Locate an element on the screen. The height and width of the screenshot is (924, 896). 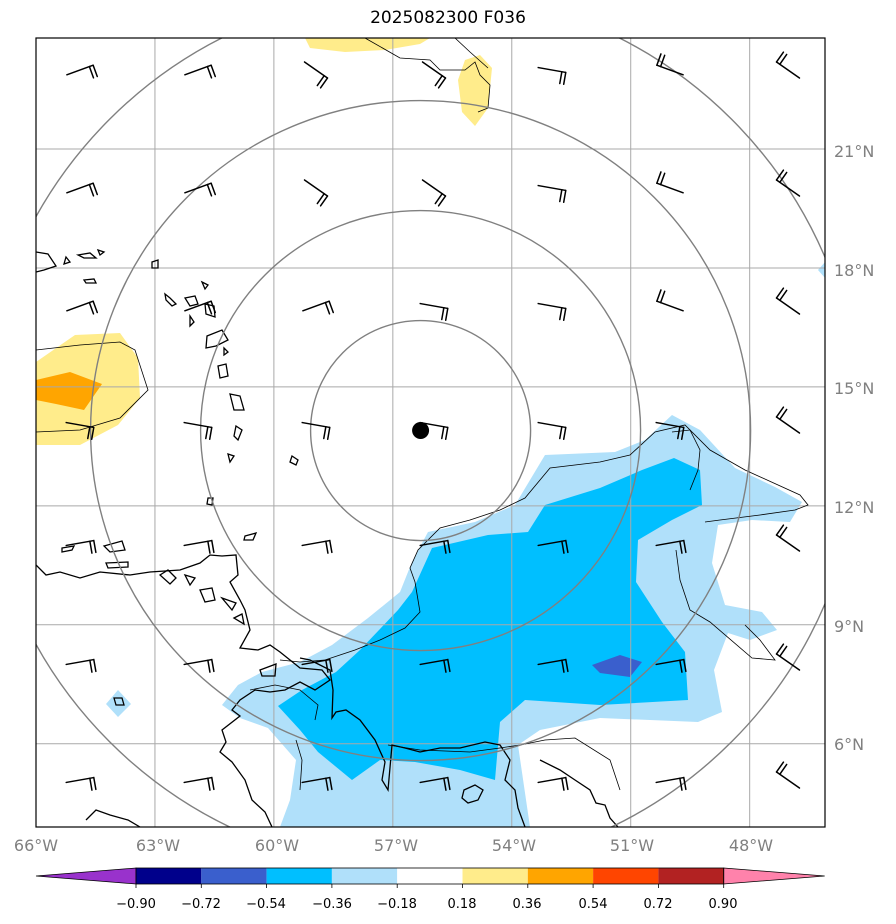
longitude-labels: 66°W 63°W 60°W 57°W 54°W 51°W 48°W is located at coordinates (393, 845).